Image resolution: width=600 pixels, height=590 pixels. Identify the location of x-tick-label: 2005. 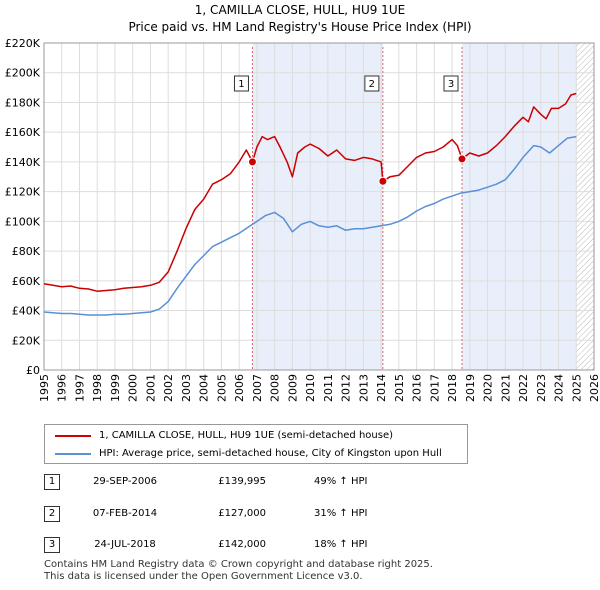
(221, 388).